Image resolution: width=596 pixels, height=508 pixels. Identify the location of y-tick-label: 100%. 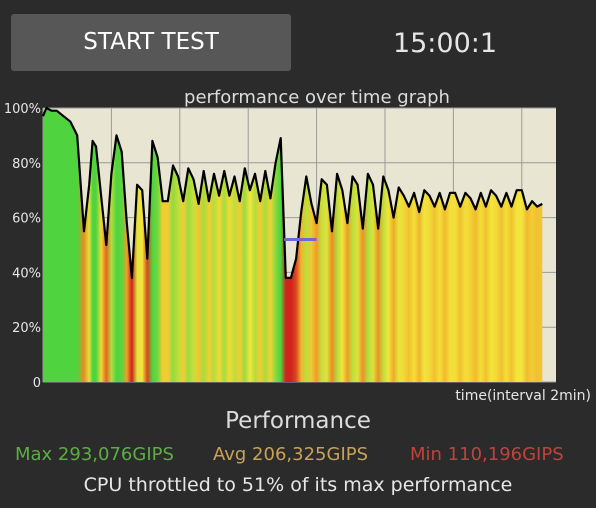
(22, 109).